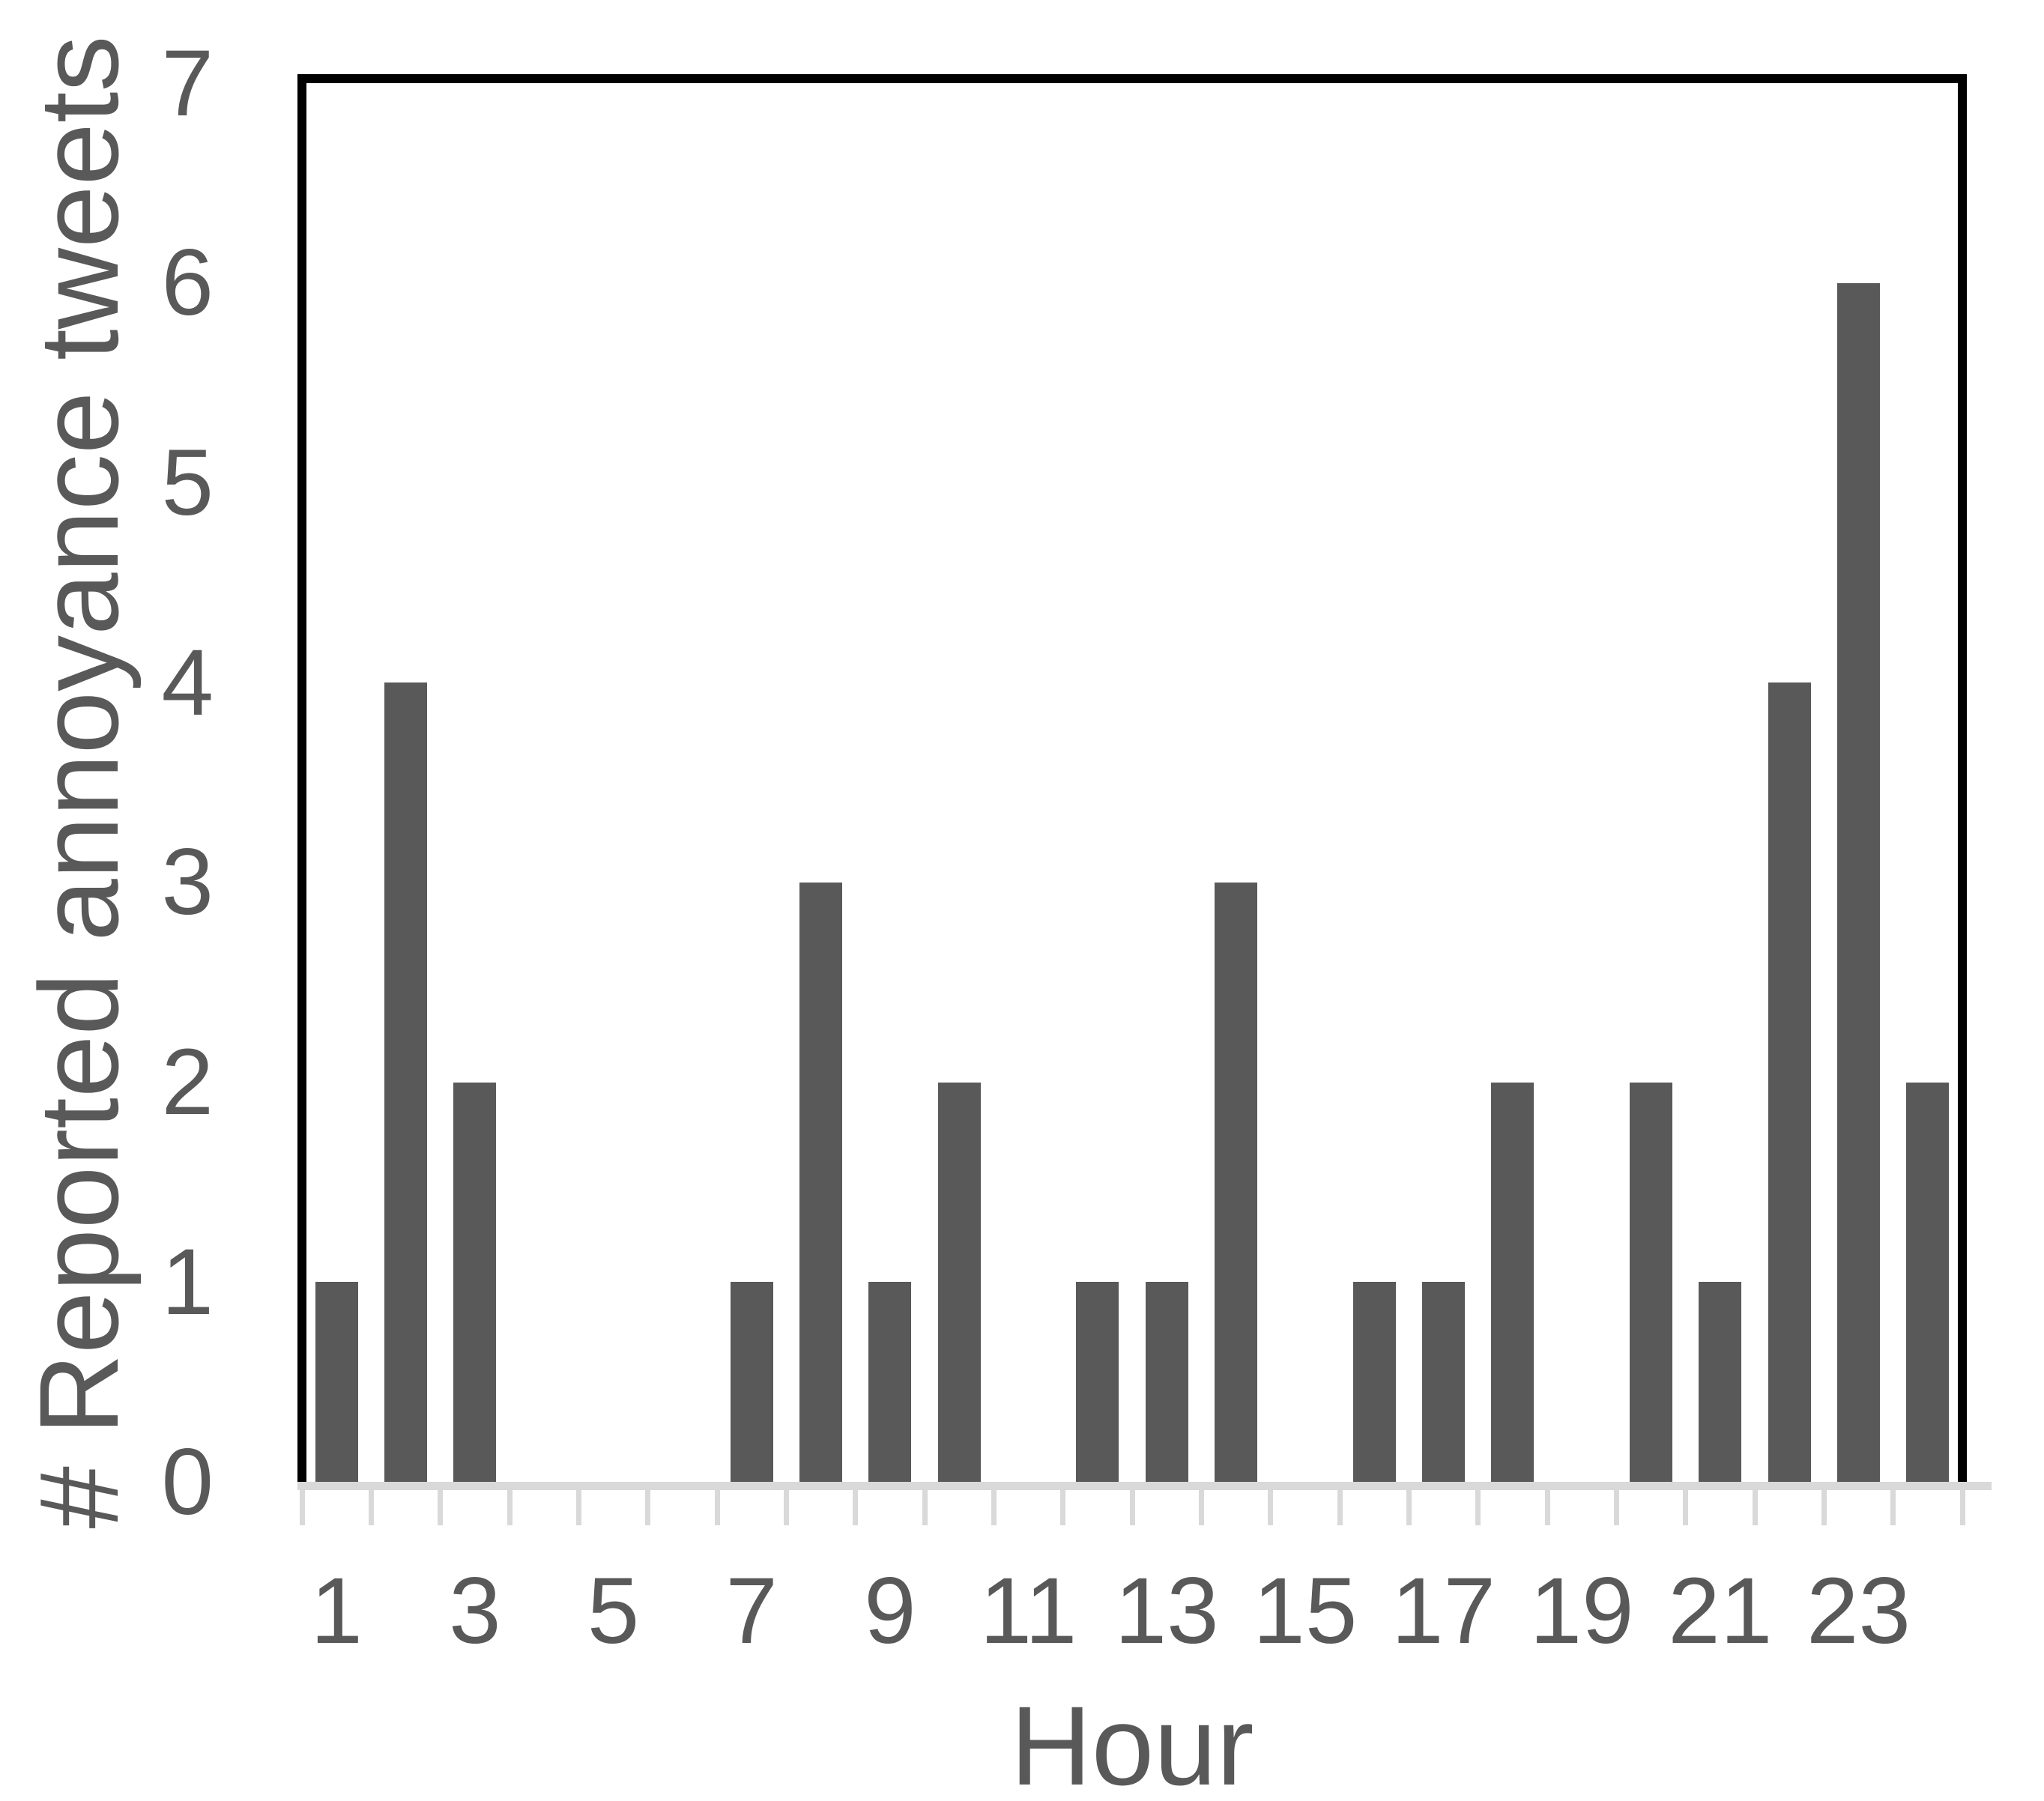  What do you see at coordinates (187, 482) in the screenshot?
I see `y-tick-label-5: 5` at bounding box center [187, 482].